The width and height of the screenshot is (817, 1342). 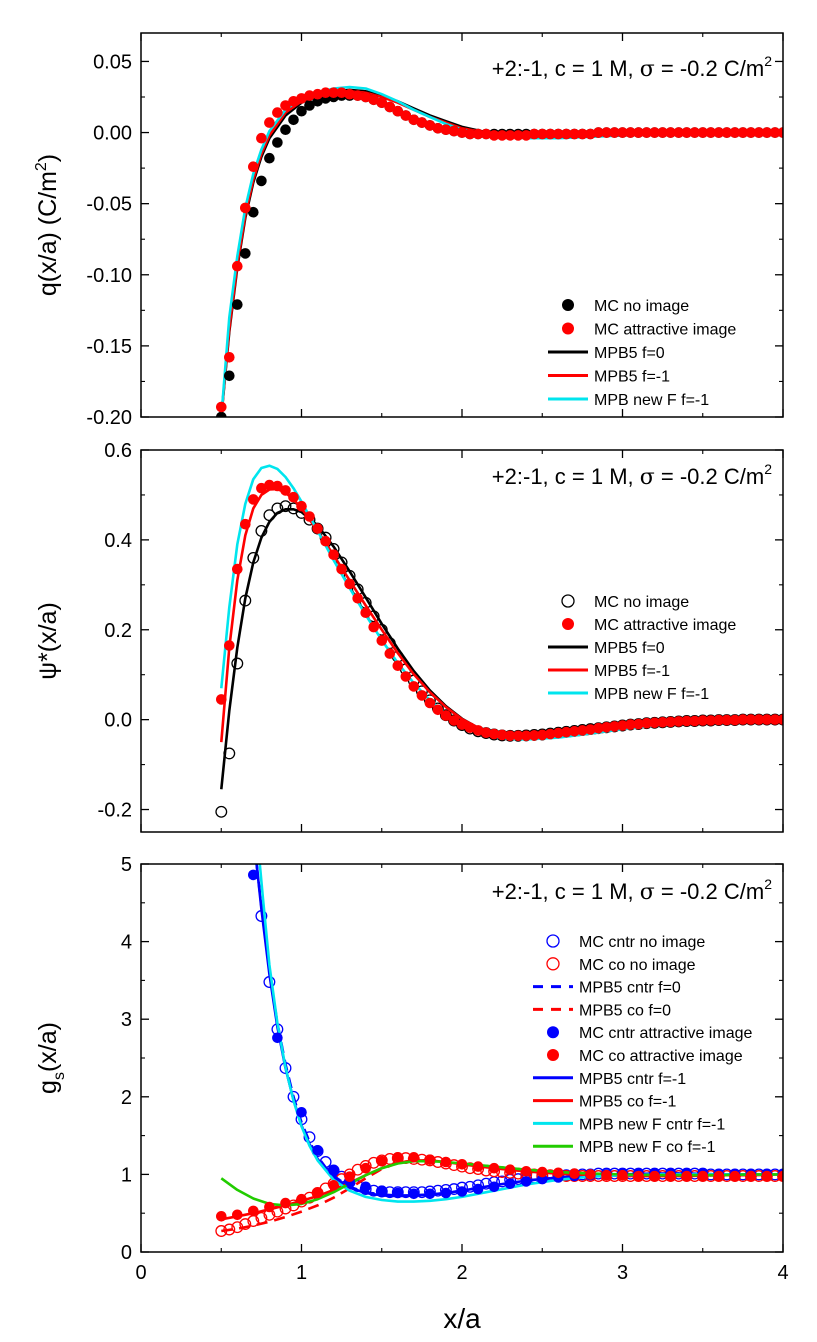 I want to click on legend-label: MPB5 cntr f=0, so click(x=630, y=988).